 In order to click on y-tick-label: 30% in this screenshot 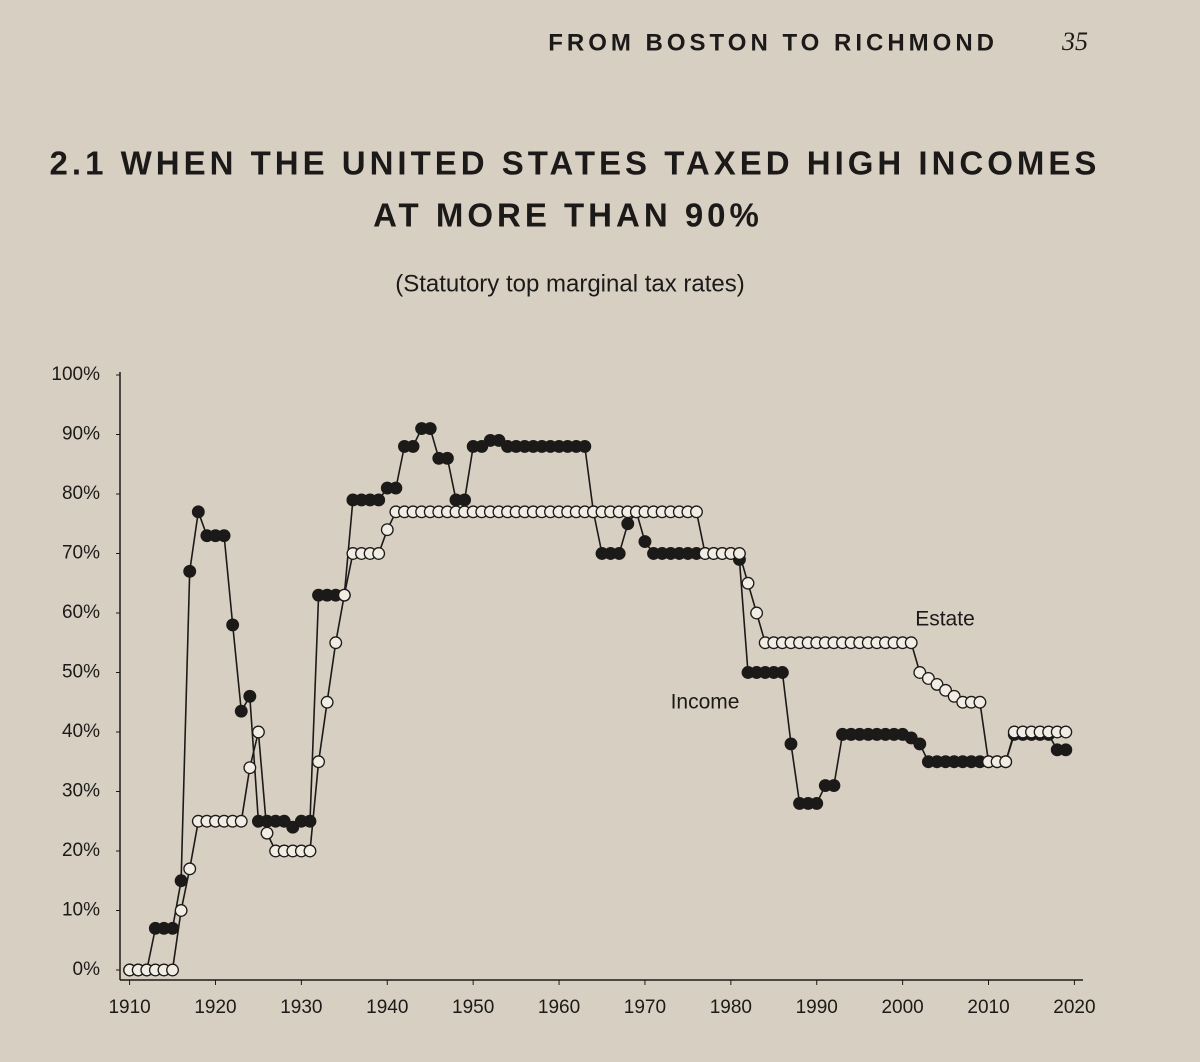, I will do `click(81, 791)`.